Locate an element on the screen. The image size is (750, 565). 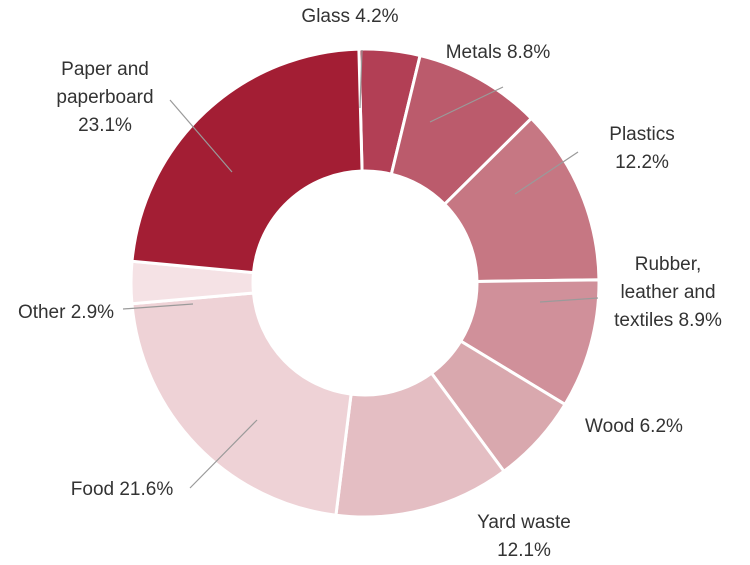
leader-line-paper-and-paperboard is located at coordinates (201, 136).